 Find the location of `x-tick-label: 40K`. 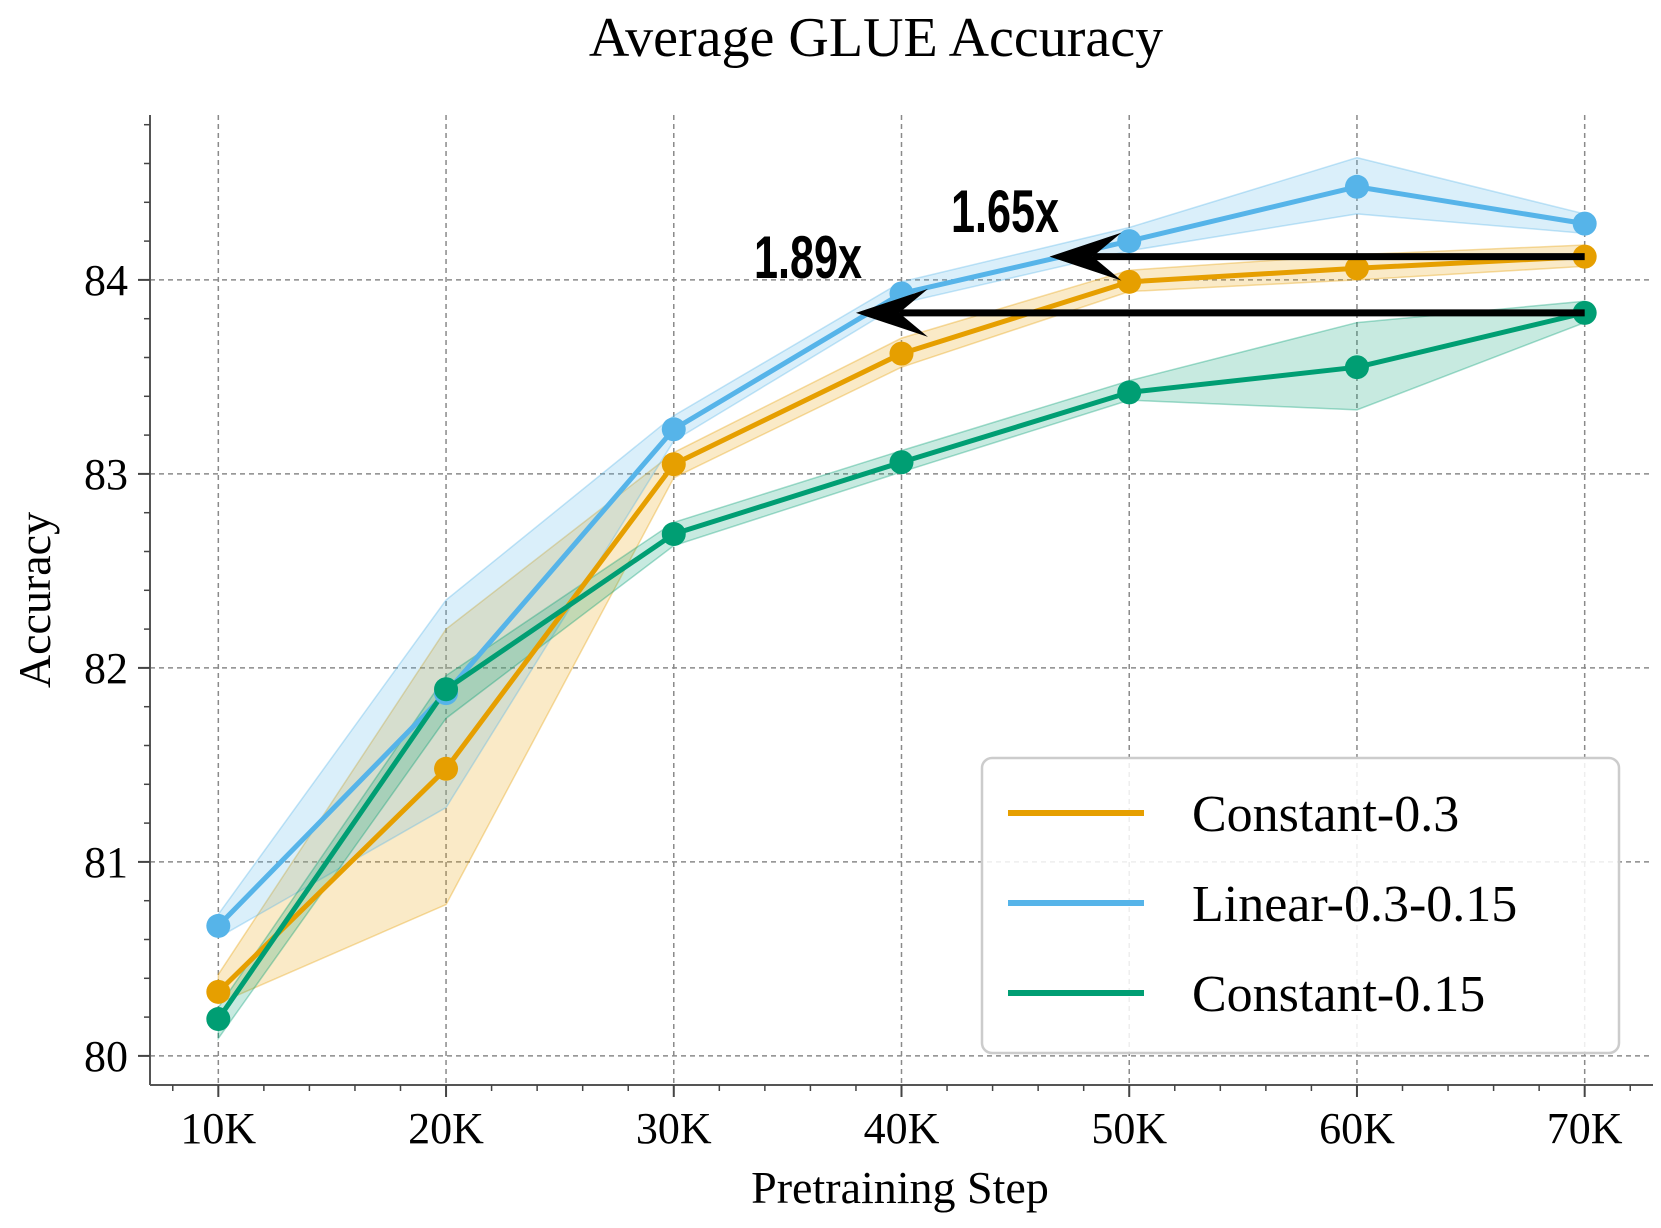

x-tick-label: 40K is located at coordinates (902, 1128).